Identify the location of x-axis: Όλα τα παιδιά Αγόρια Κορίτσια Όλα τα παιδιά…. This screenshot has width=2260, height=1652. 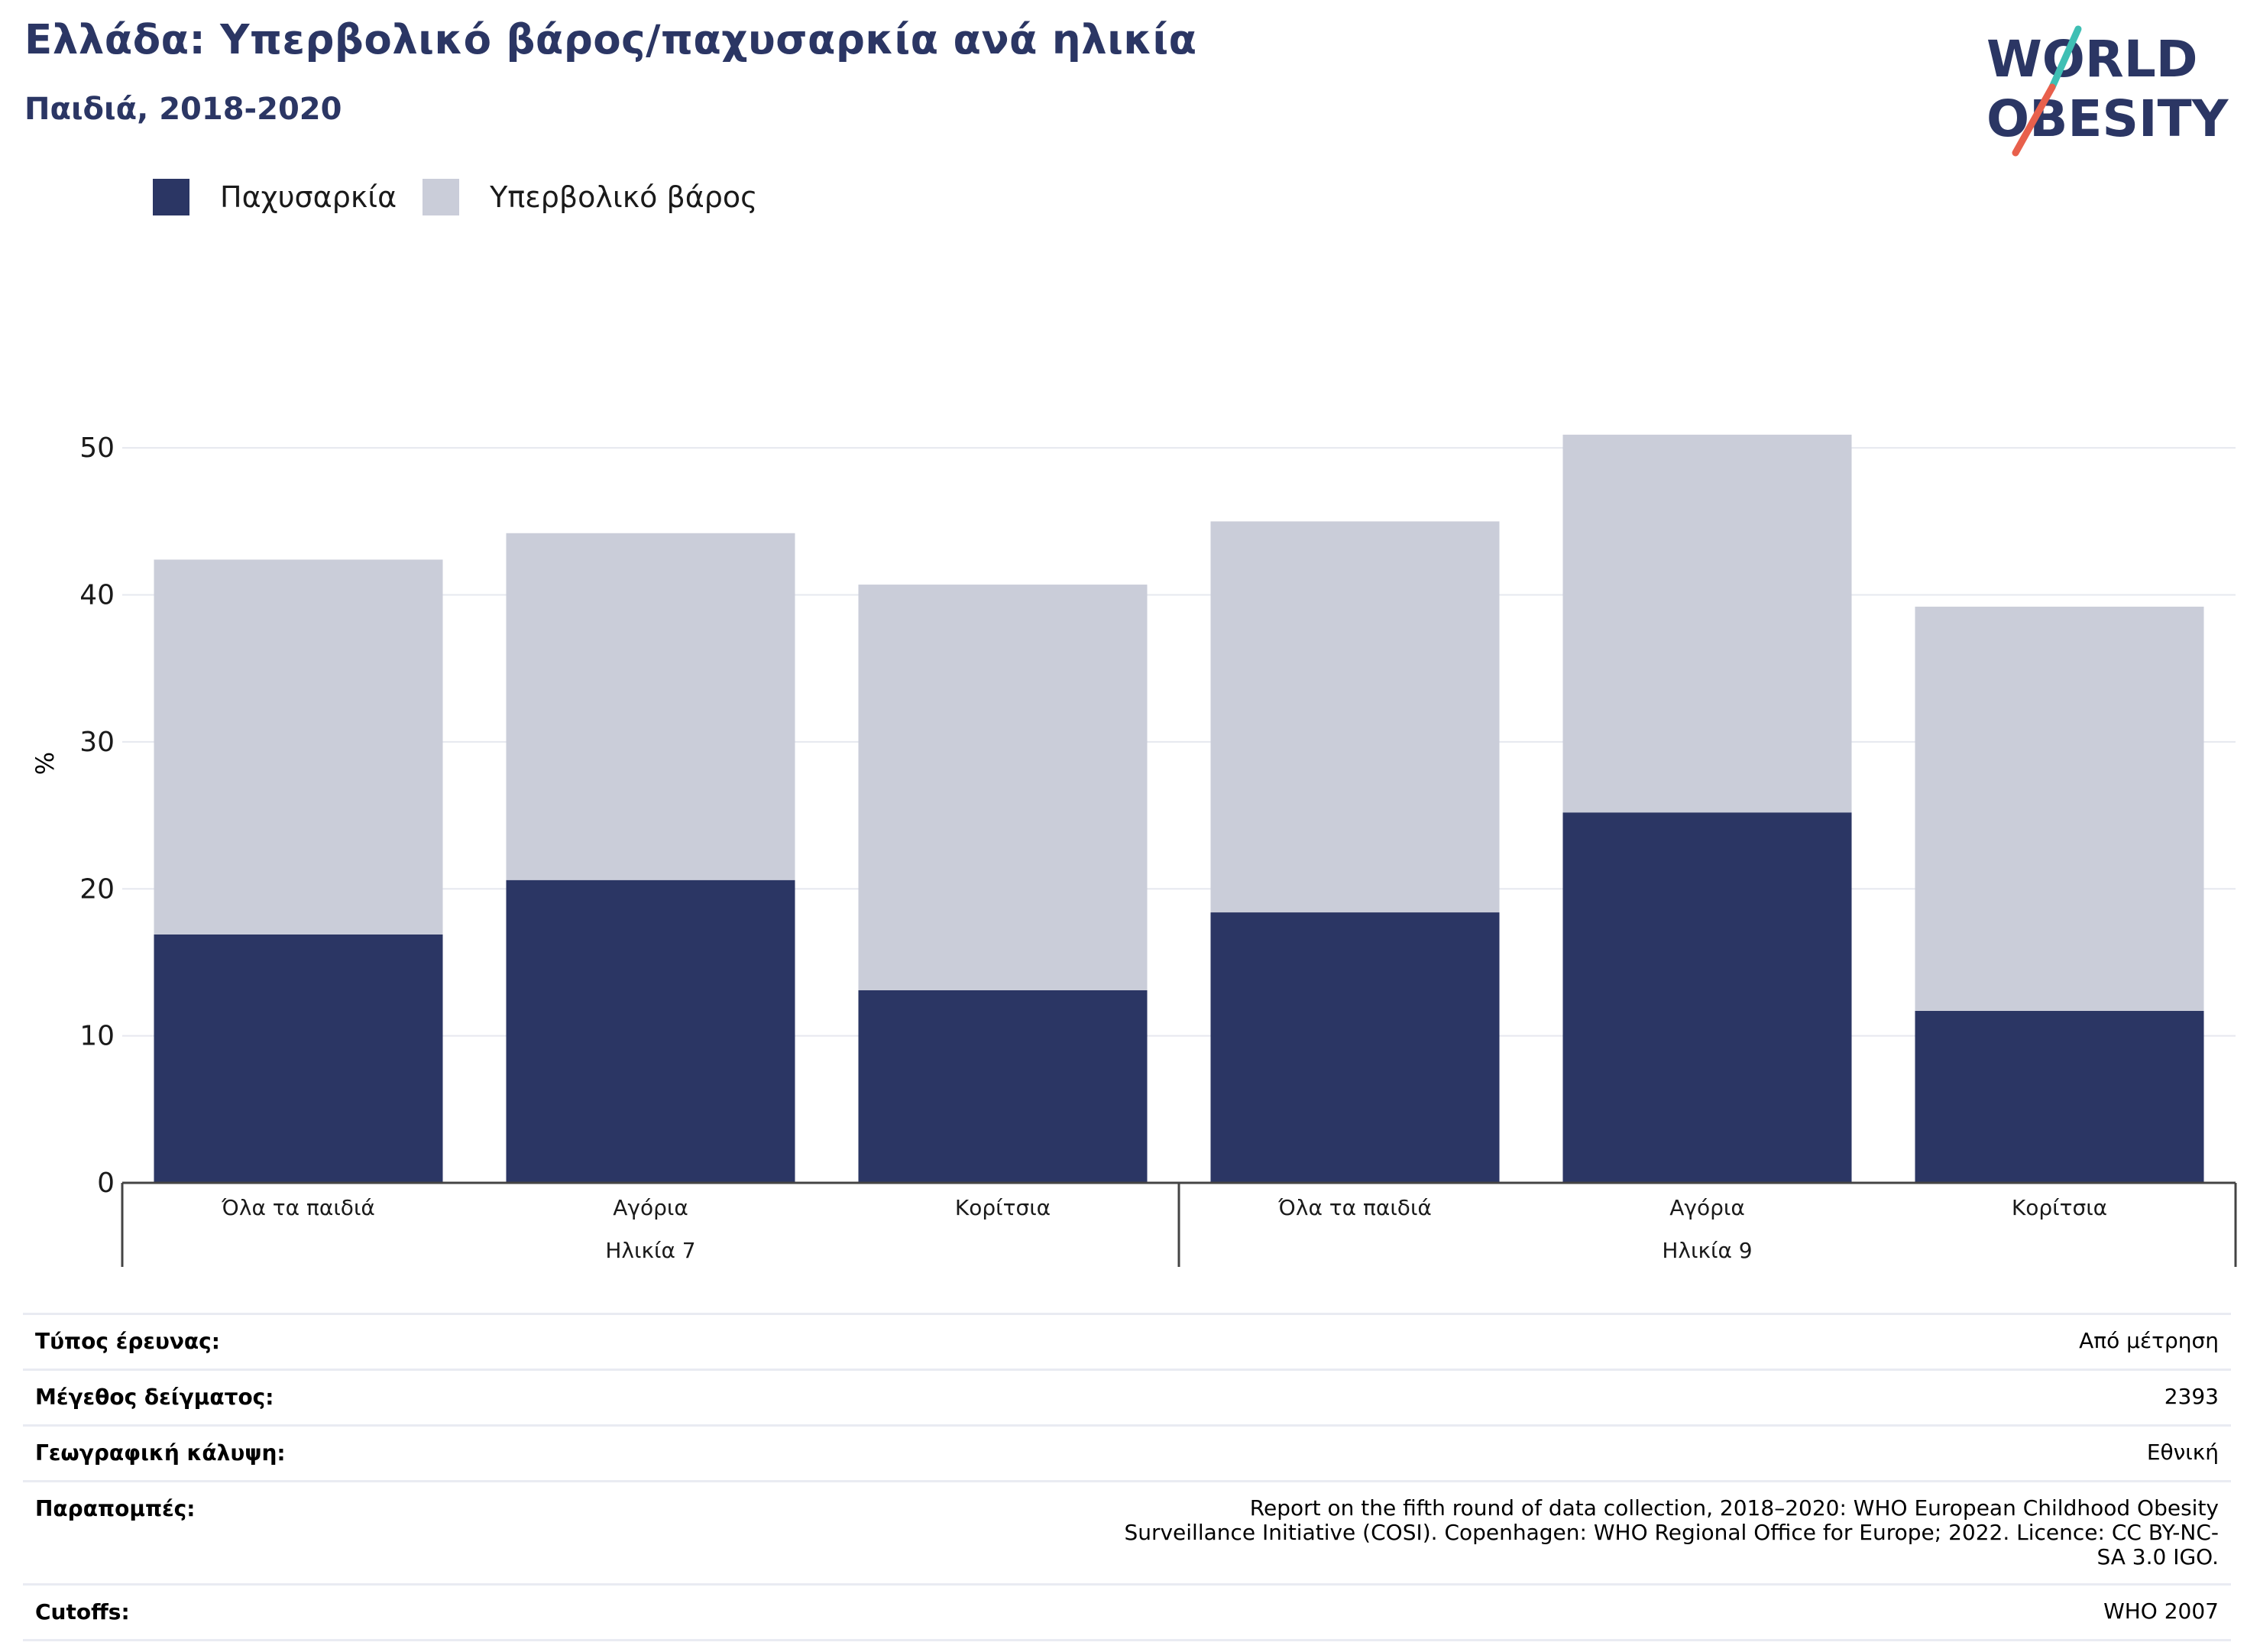
(1179, 1224).